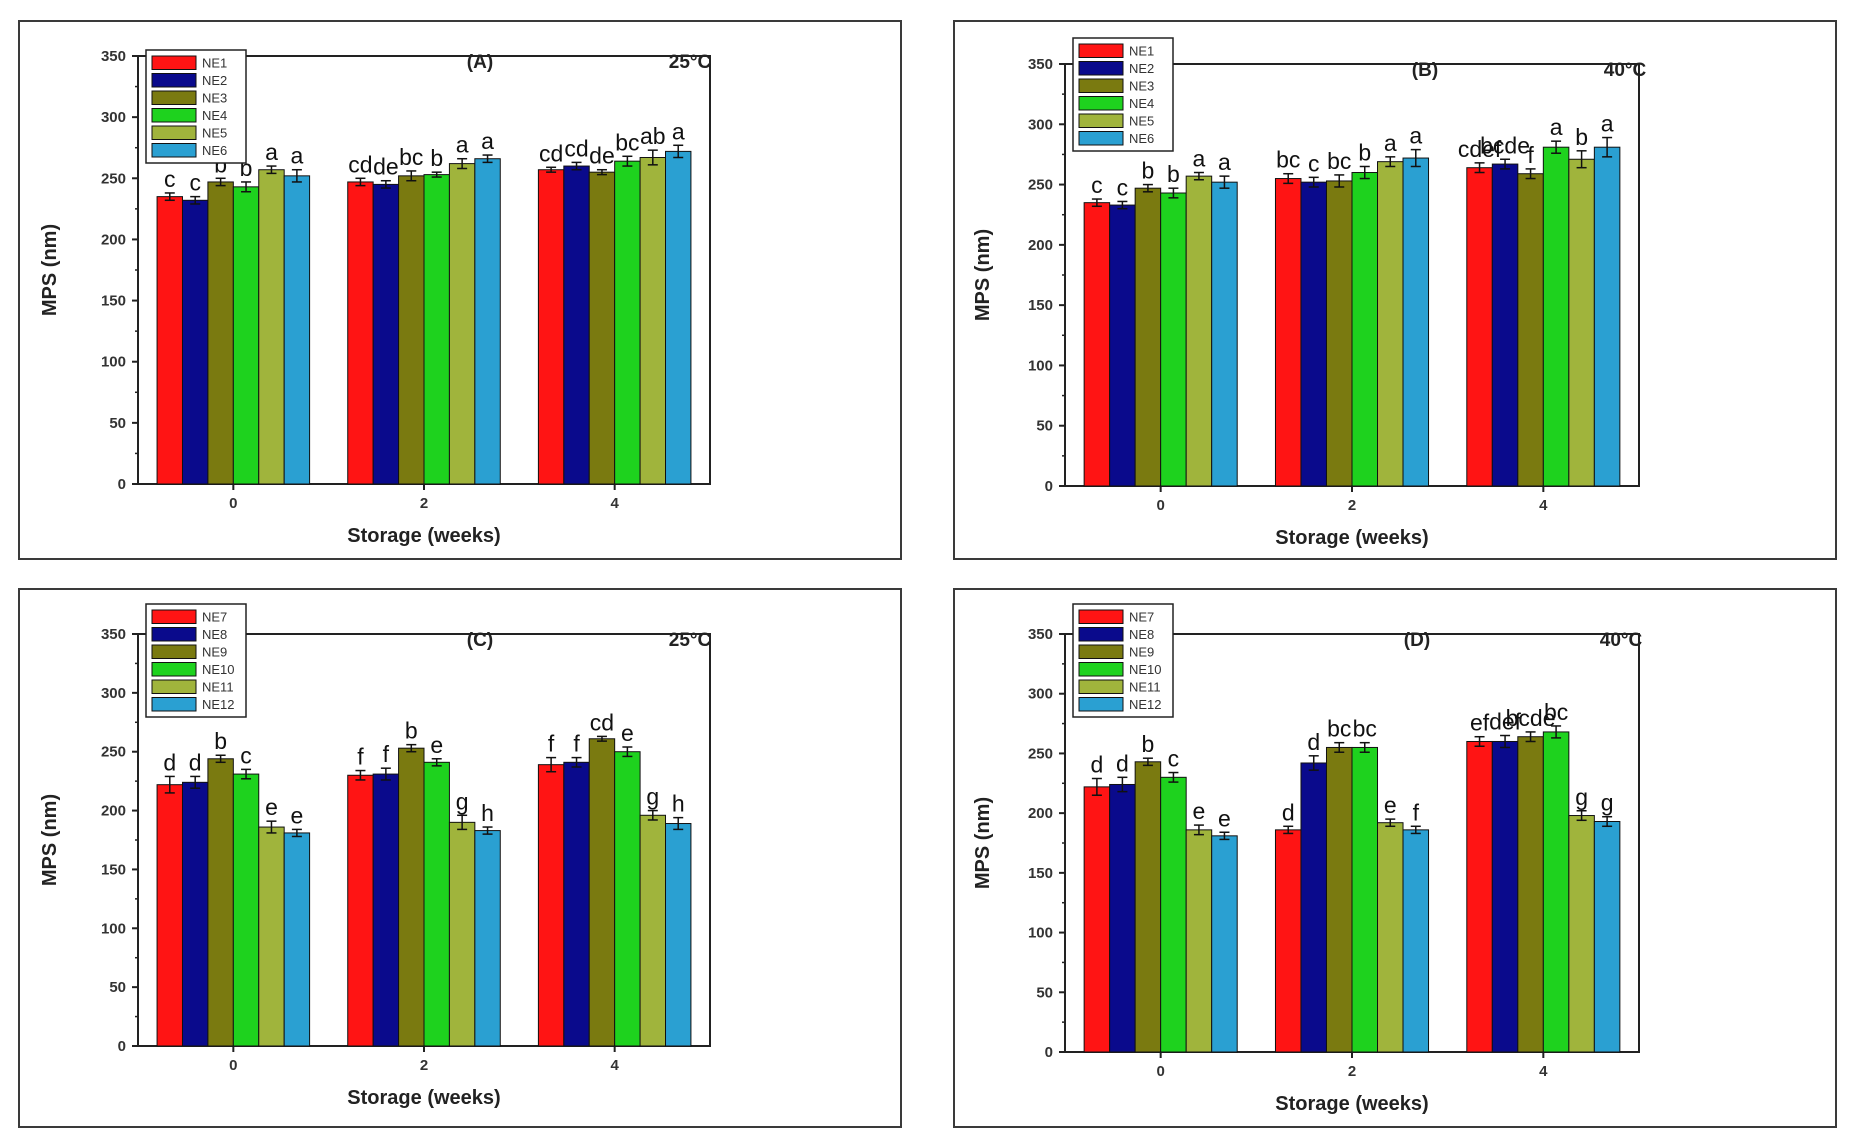 This screenshot has width=1850, height=1140. What do you see at coordinates (218, 669) in the screenshot?
I see `legend-label: NE10` at bounding box center [218, 669].